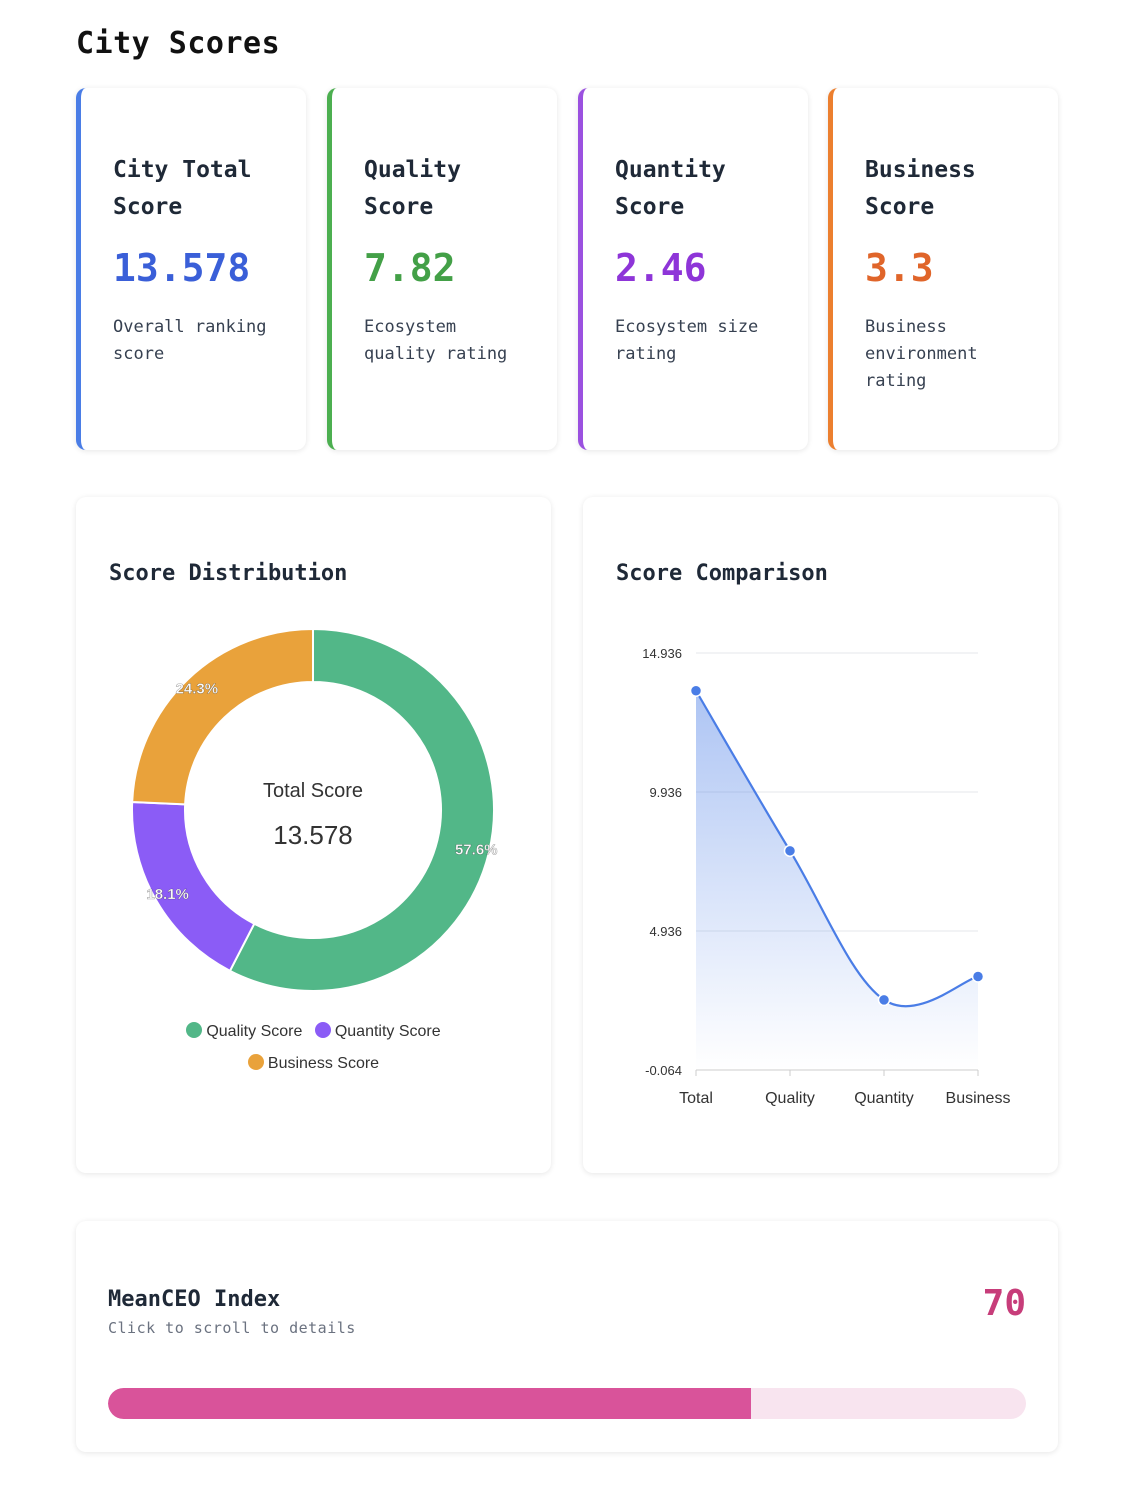 The height and width of the screenshot is (1493, 1141). I want to click on y-tick-label: 4.936, so click(665, 931).